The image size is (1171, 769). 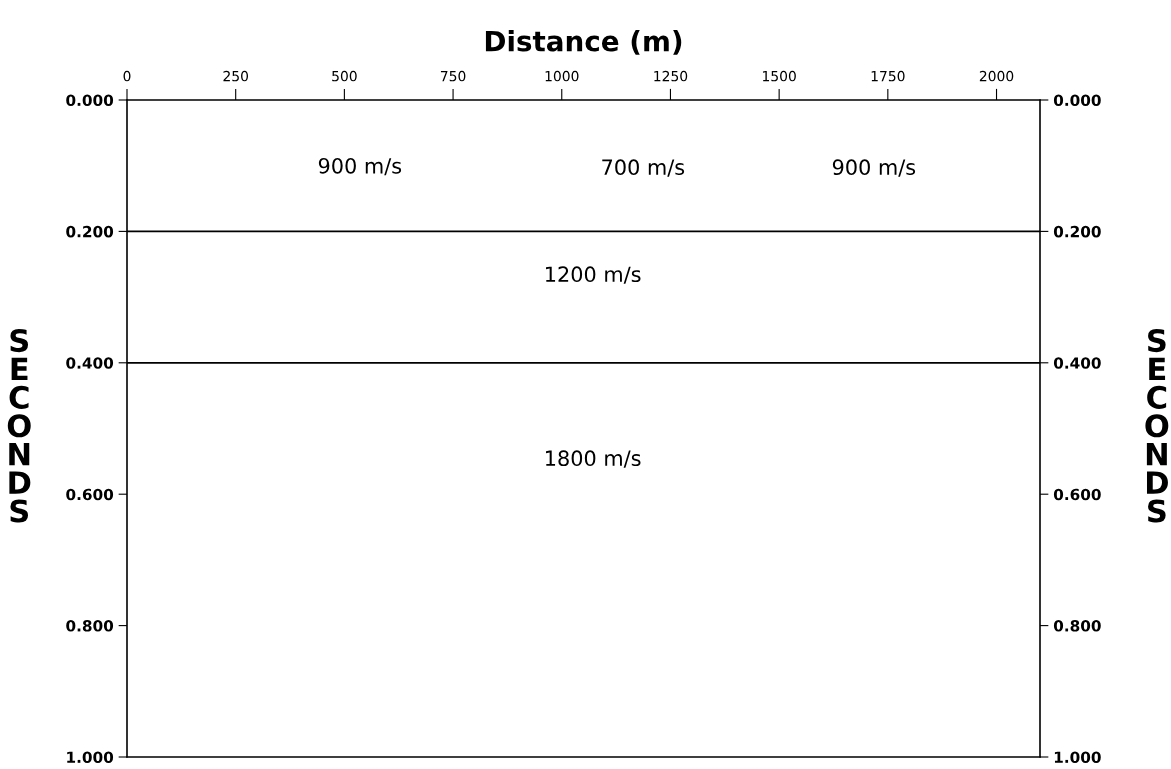 I want to click on y-tick-label: 1.000, so click(x=90, y=757).